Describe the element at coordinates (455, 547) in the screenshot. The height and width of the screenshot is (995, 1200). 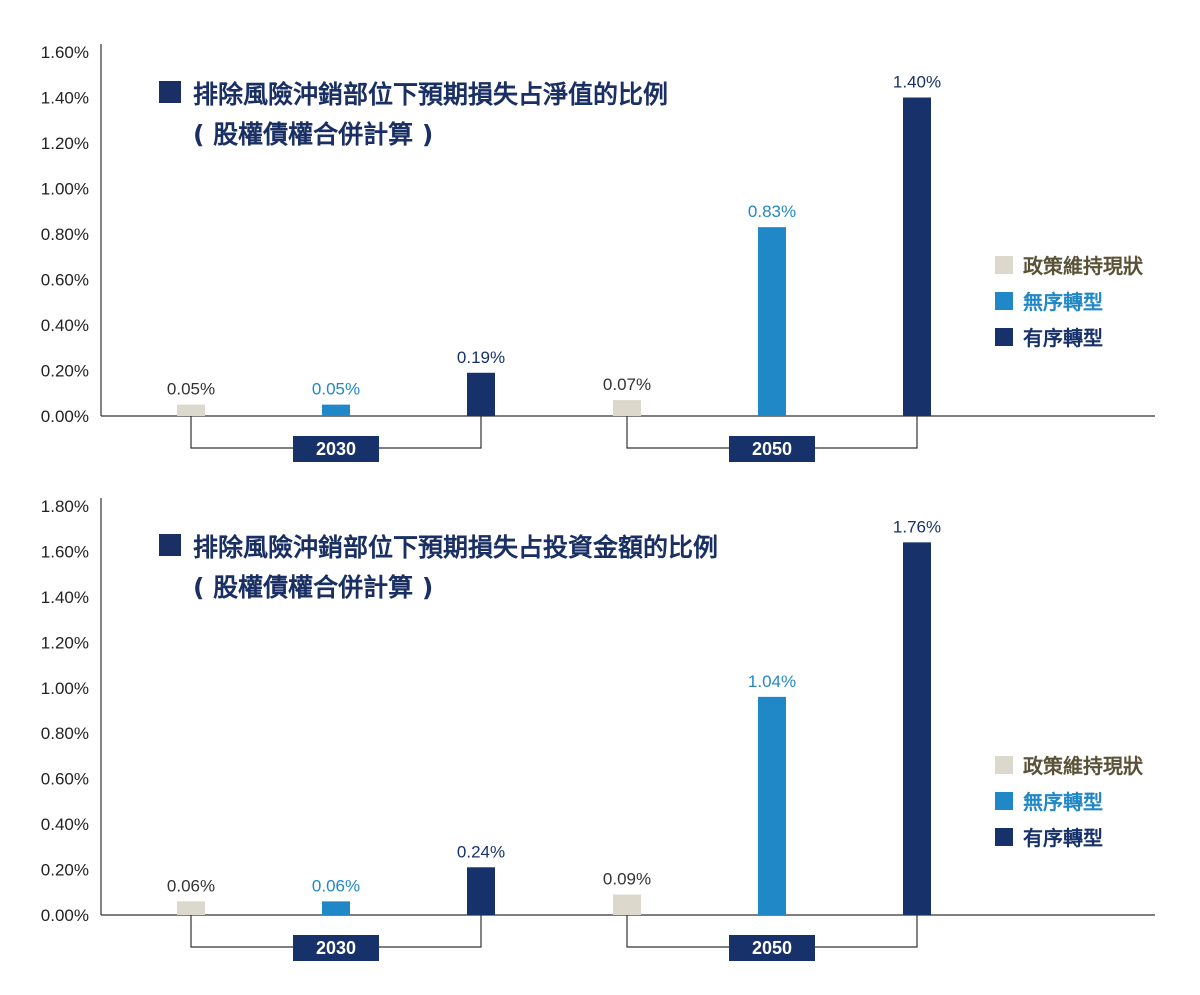
I see `chart-title: 排除風險沖銷部位下預期損失占投資金額的比例` at that location.